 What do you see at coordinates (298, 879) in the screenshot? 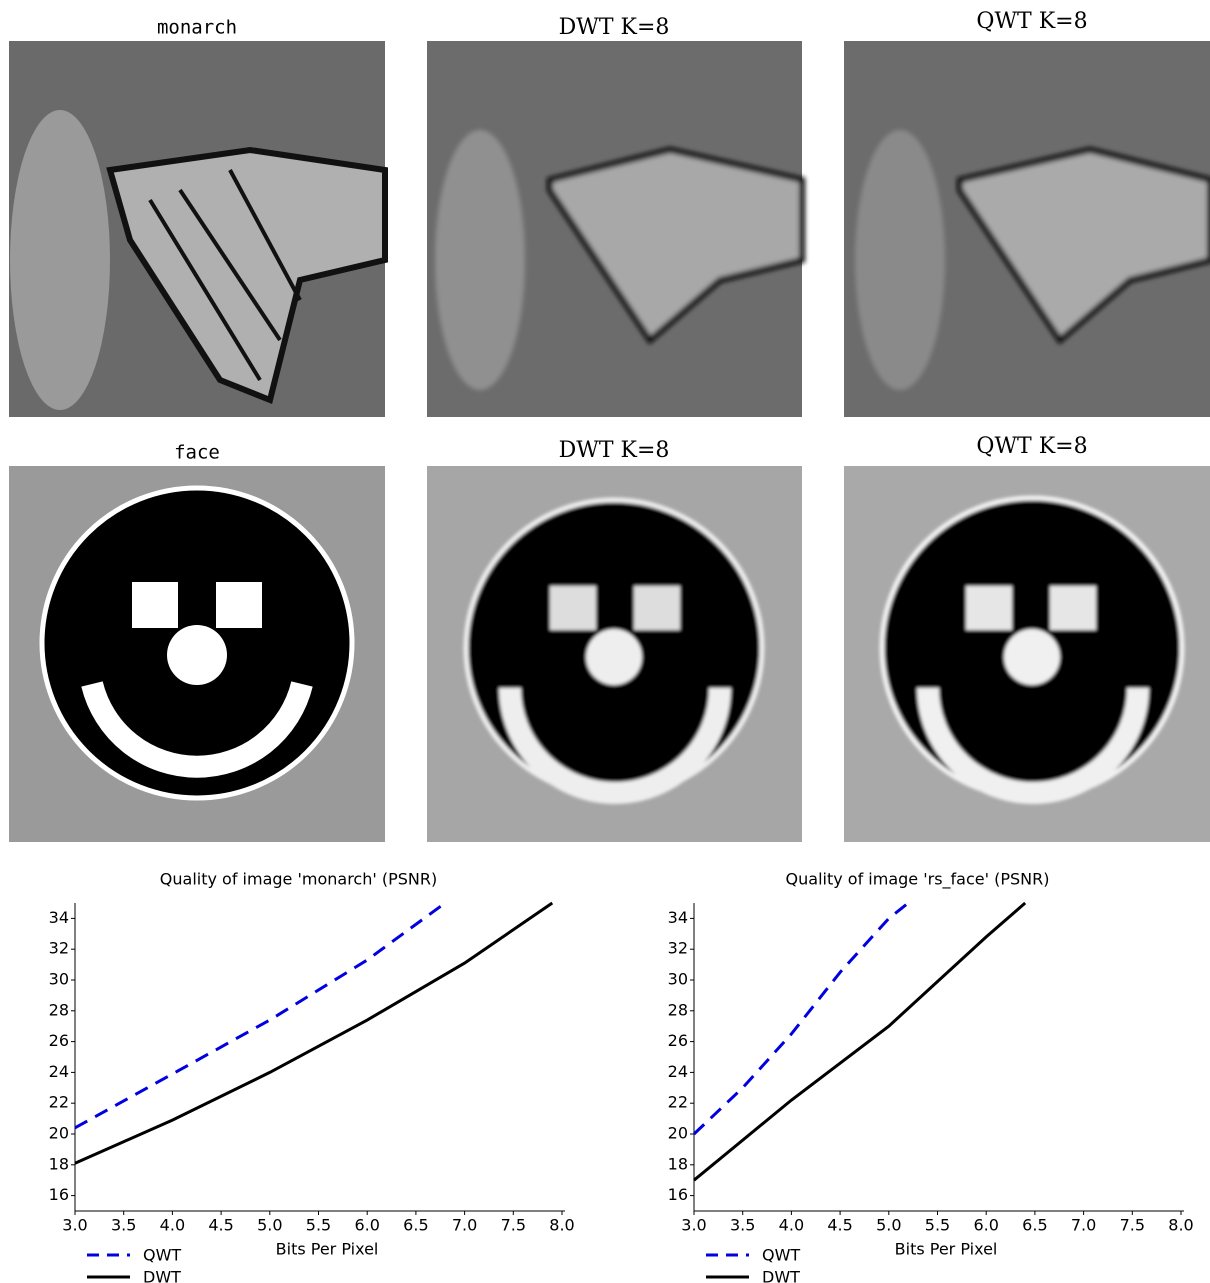
I see `chart-title: Quality of image 'monarch' (PSNR)` at bounding box center [298, 879].